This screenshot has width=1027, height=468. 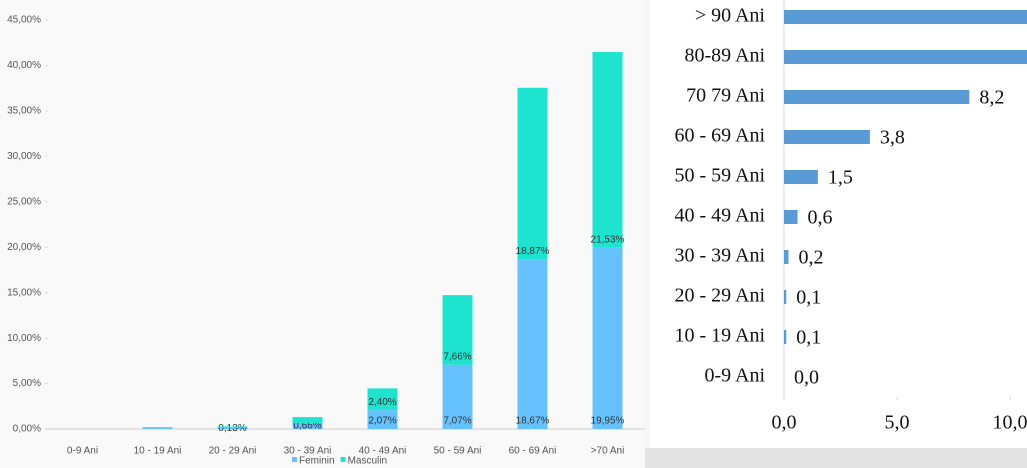 I want to click on category-label: 0-9 Ani, so click(x=734, y=376).